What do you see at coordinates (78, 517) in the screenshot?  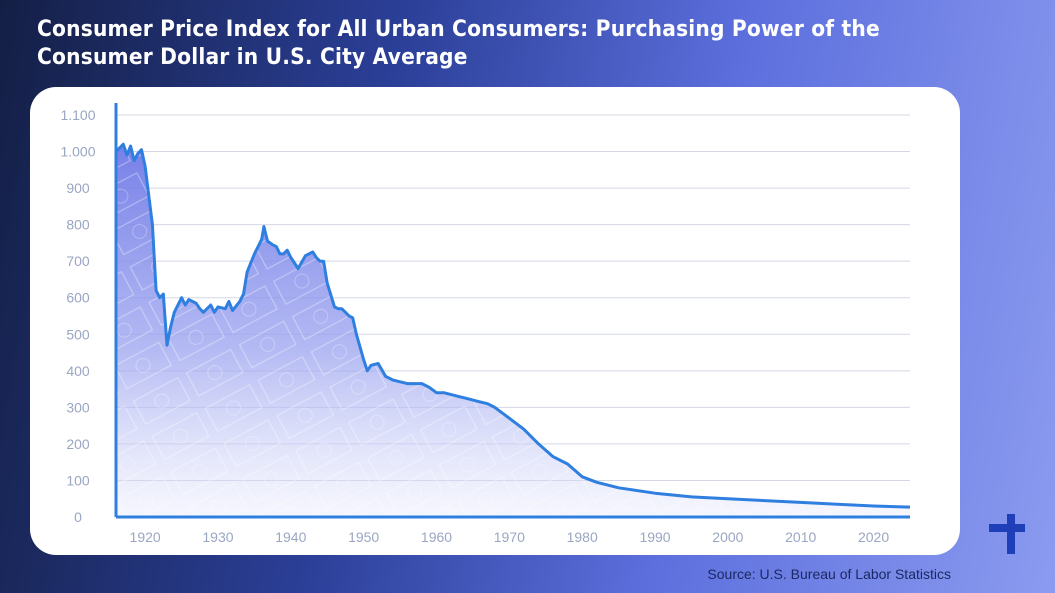 I see `y-tick-label: 0` at bounding box center [78, 517].